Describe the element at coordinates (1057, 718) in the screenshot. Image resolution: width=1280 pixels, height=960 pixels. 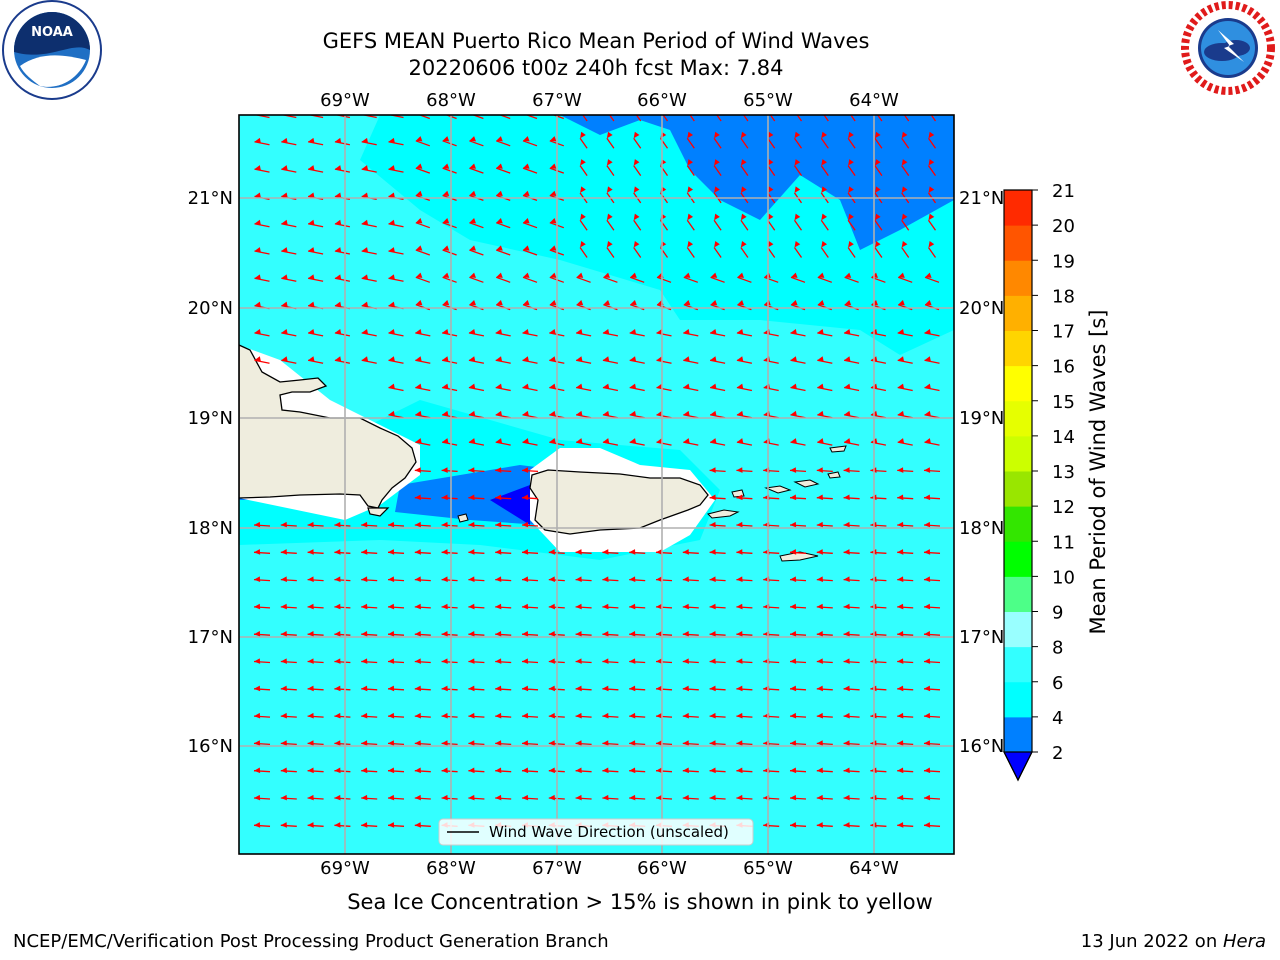
I see `colorbar-tick-label: 4` at that location.